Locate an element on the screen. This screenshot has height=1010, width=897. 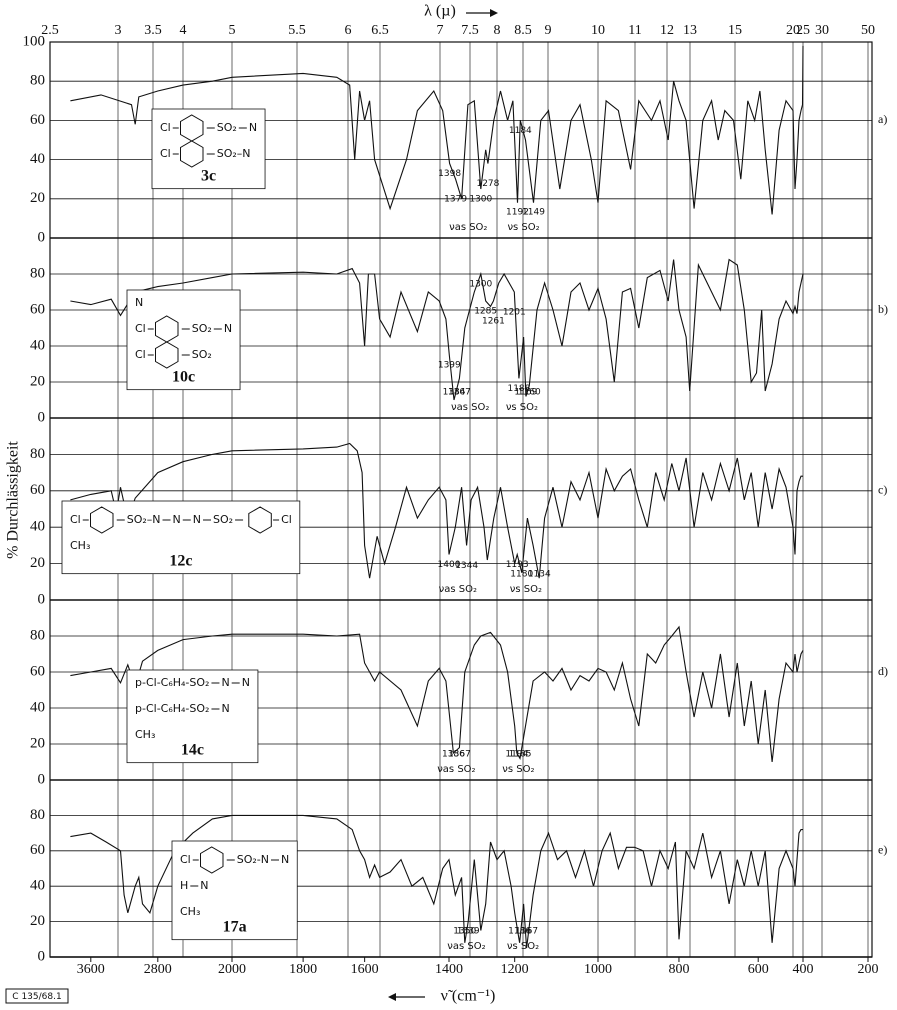
compound-label: 3c is located at coordinates (208, 176).